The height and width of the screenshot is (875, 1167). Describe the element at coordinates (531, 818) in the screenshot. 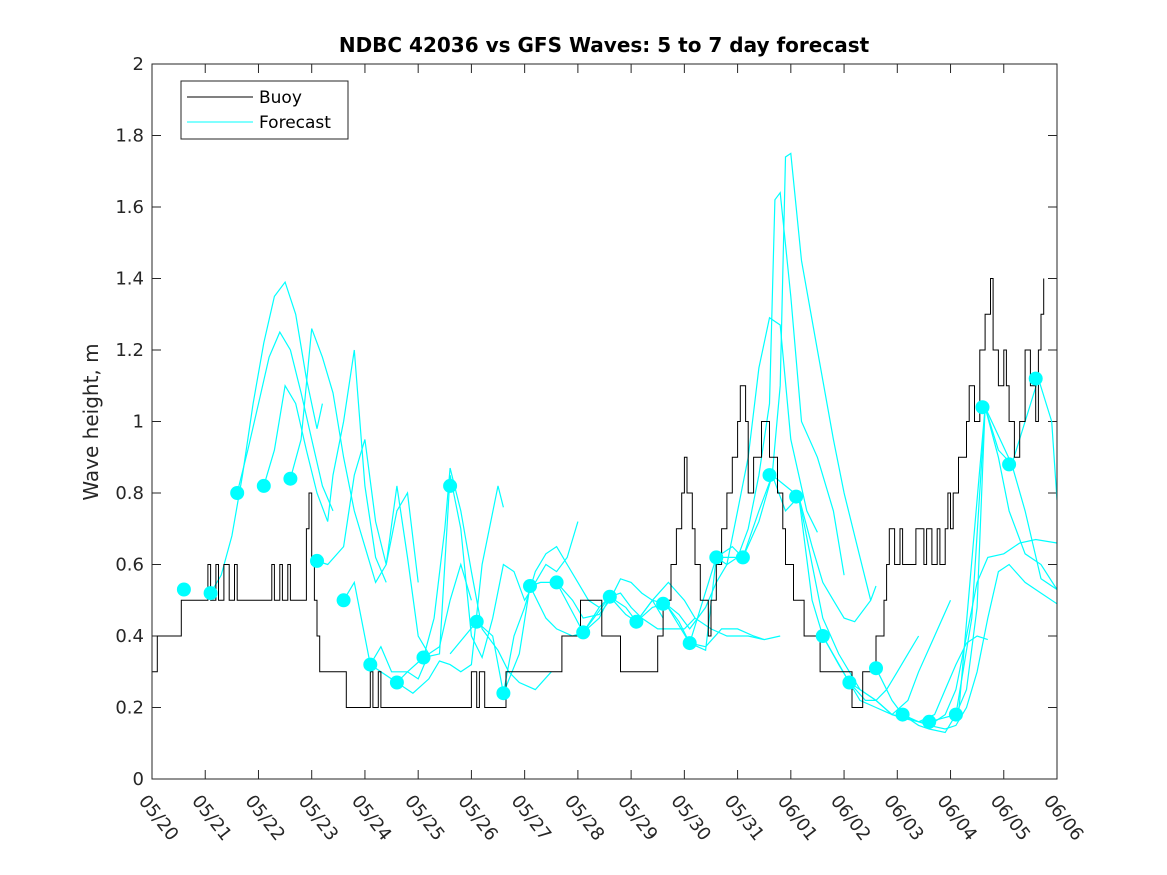

I see `x-tick-label: 05/27` at that location.